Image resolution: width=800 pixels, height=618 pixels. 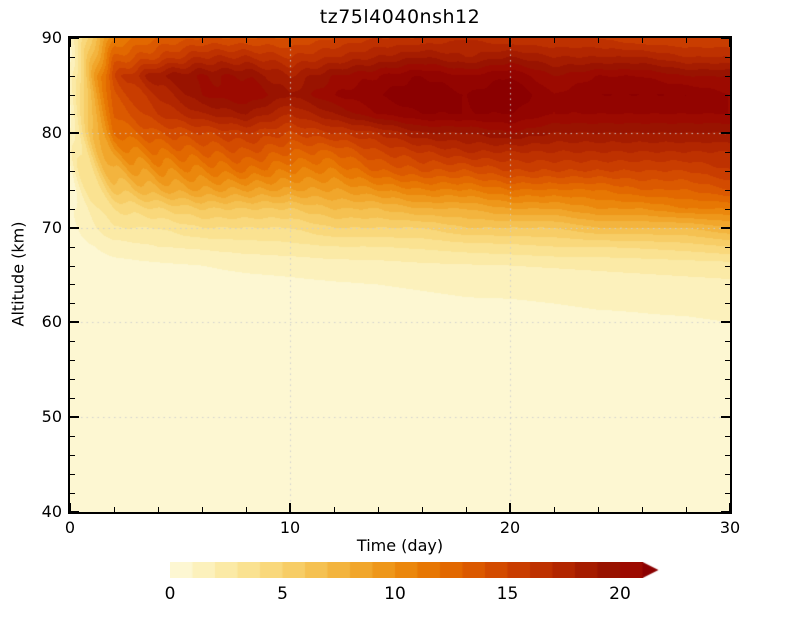 What do you see at coordinates (400, 545) in the screenshot?
I see `x-axis-label: Time (day)` at bounding box center [400, 545].